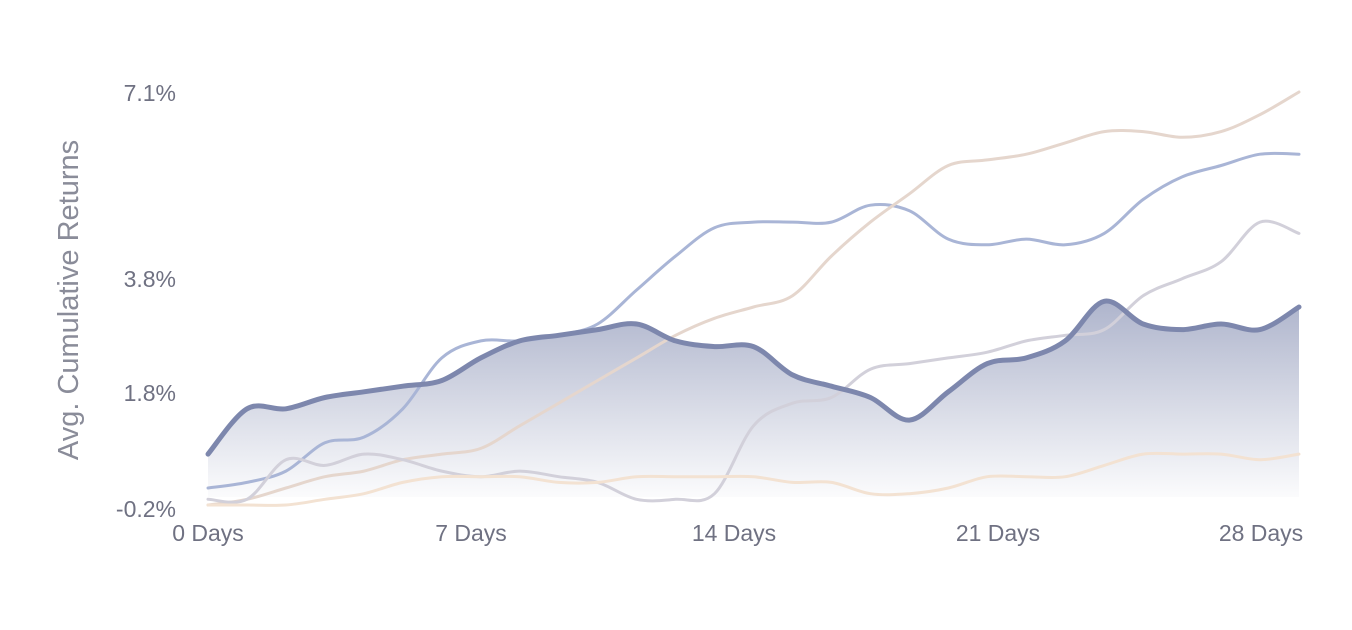  What do you see at coordinates (208, 533) in the screenshot?
I see `x-tick-label: 0 Days` at bounding box center [208, 533].